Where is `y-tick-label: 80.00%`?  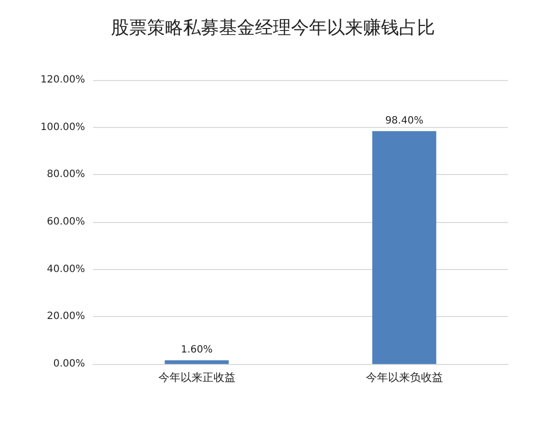
y-tick-label: 80.00% is located at coordinates (65, 174).